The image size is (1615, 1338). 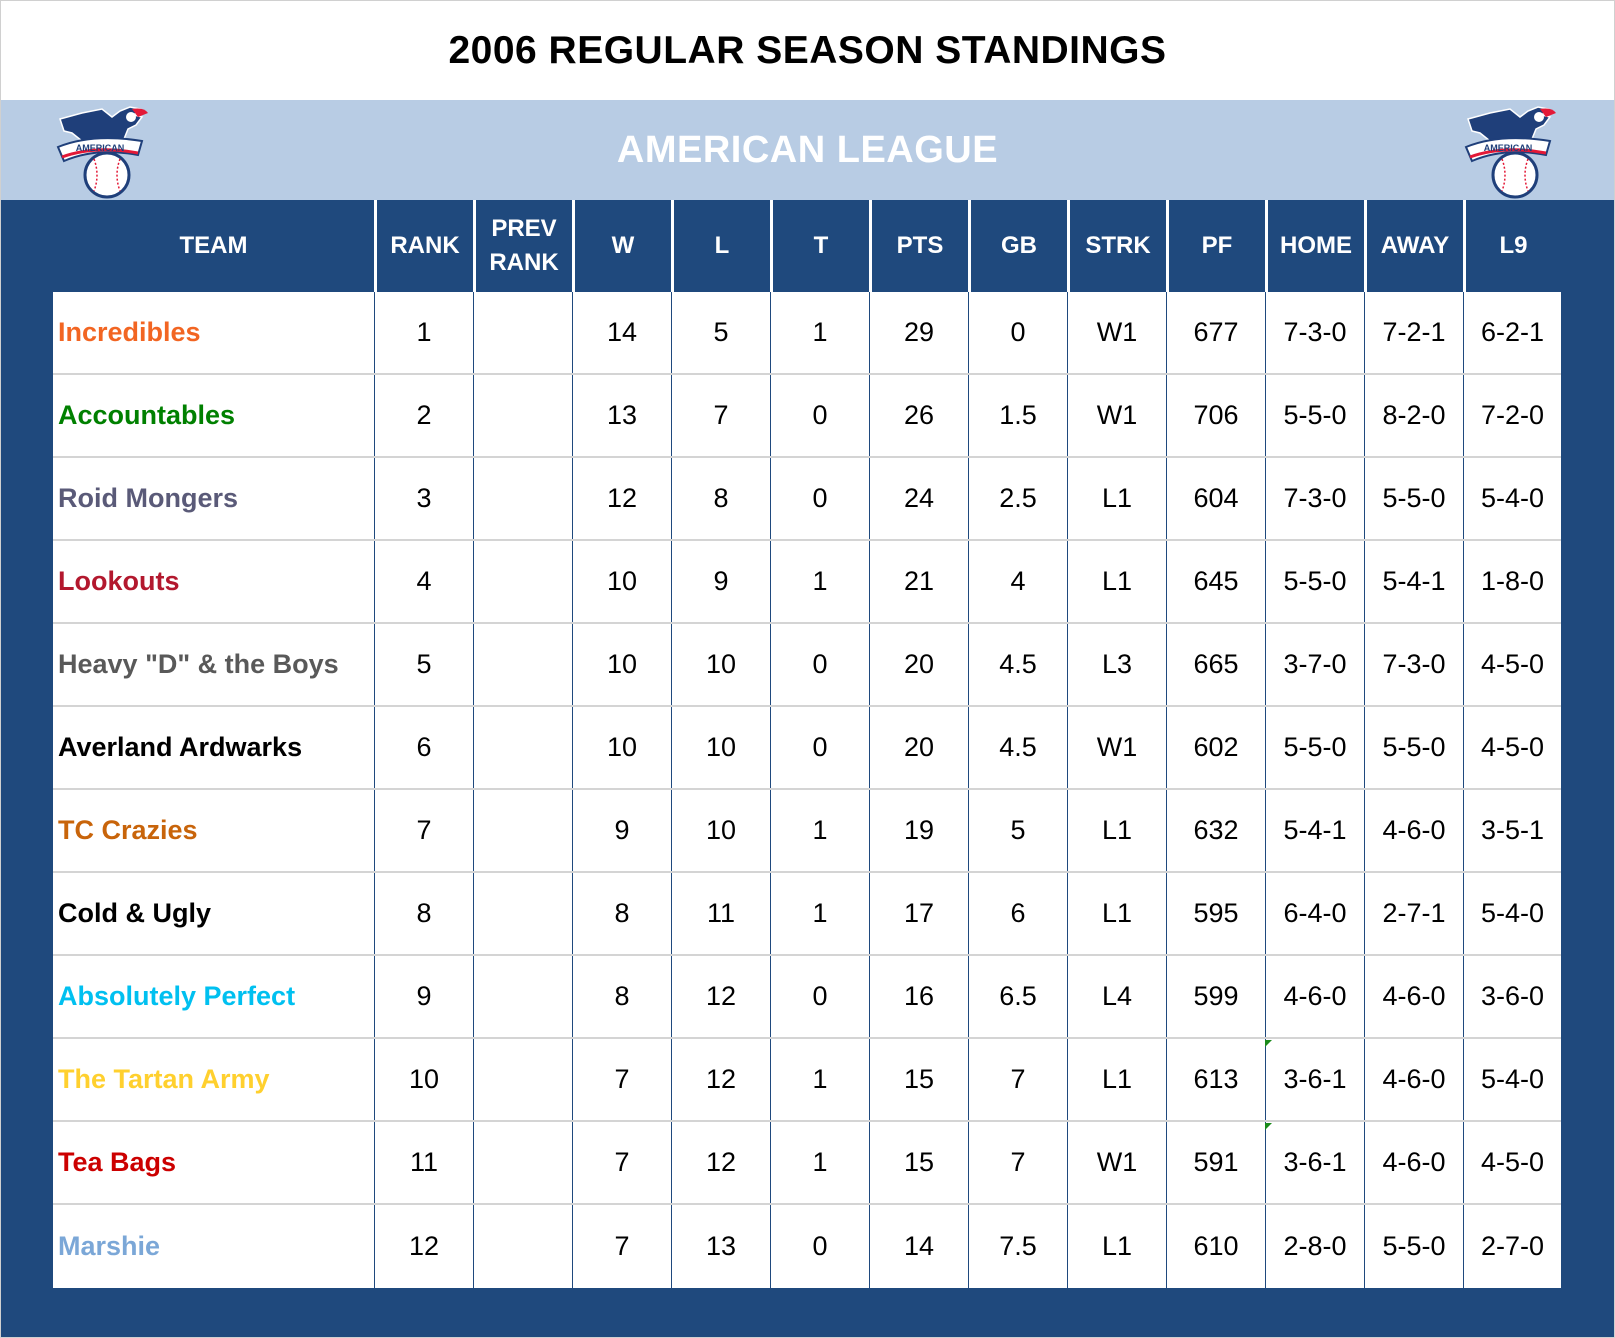 What do you see at coordinates (720, 332) in the screenshot?
I see `losses-cell: 5` at bounding box center [720, 332].